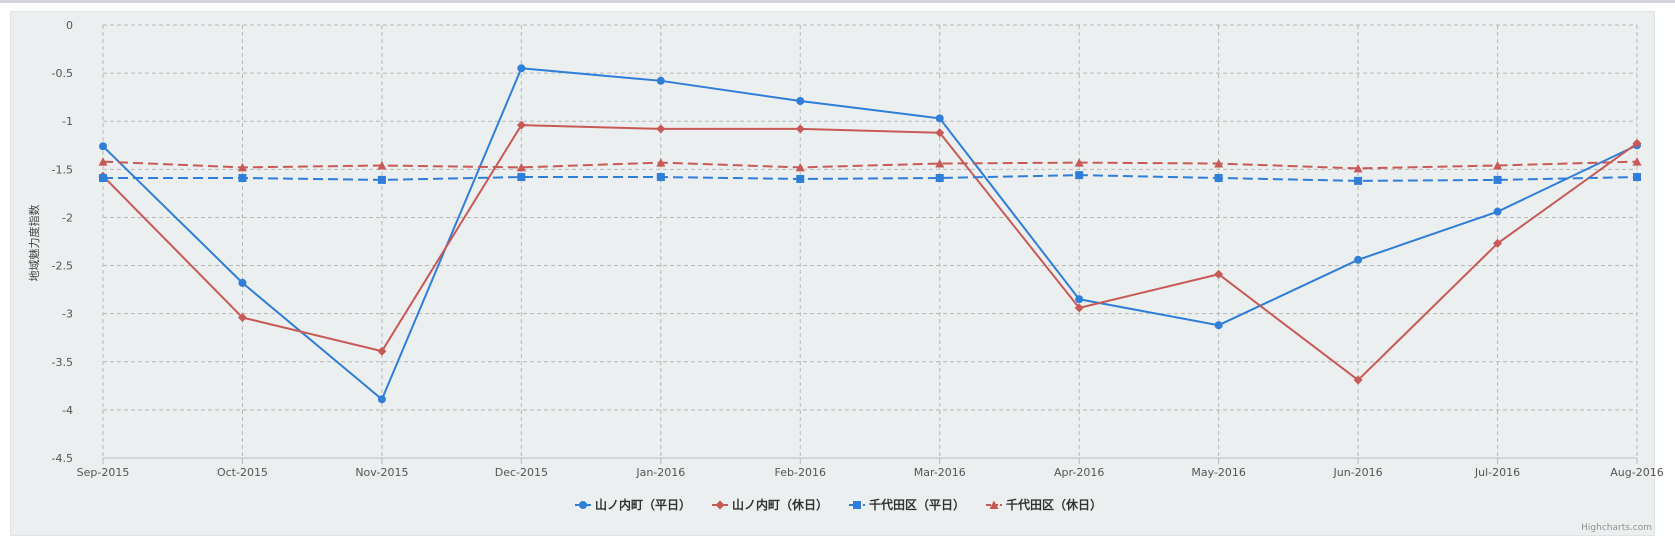  I want to click on x-tick-label: Jun-2016, so click(1358, 472).